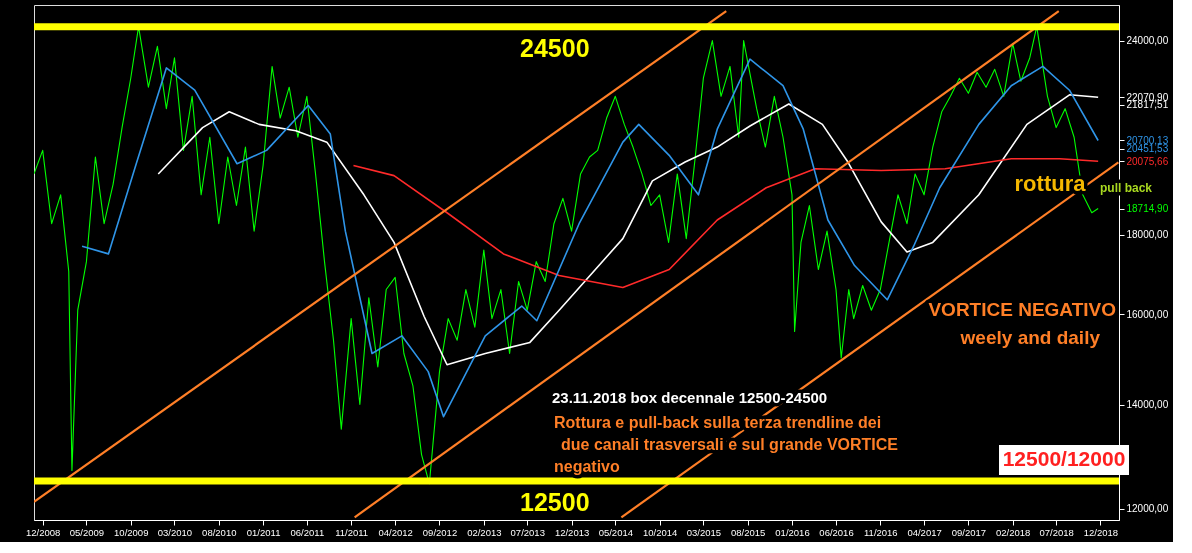  Describe the element at coordinates (1147, 41) in the screenshot. I see `y-tick-label: 24000,00` at that location.